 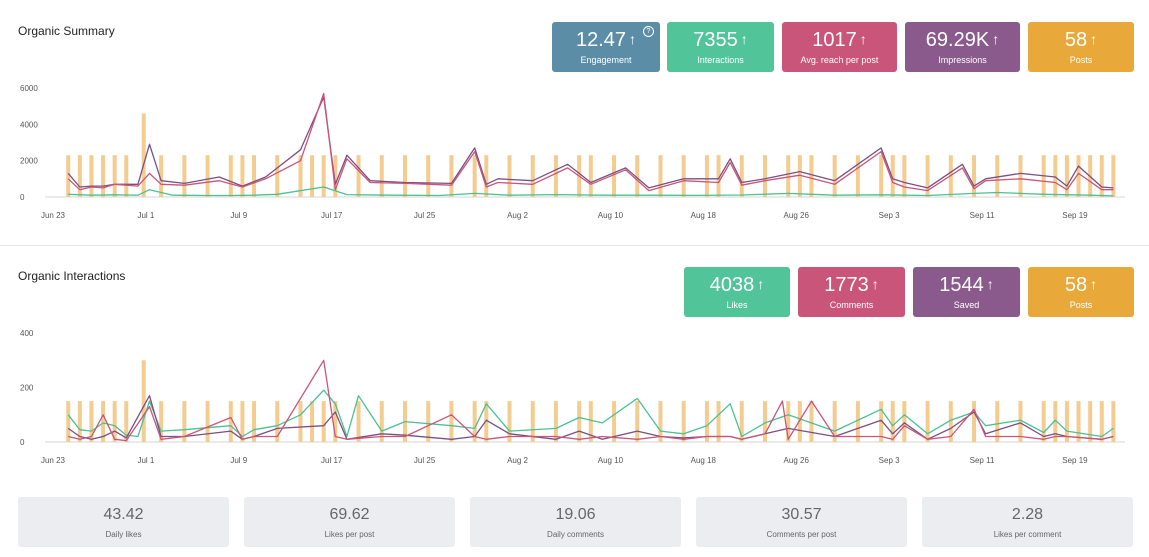 What do you see at coordinates (606, 40) in the screenshot?
I see `kpi-value: 12.47 ↑` at bounding box center [606, 40].